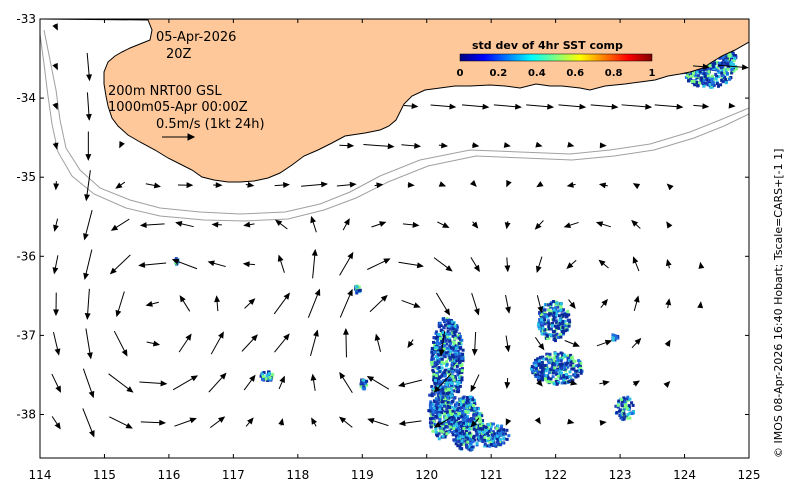 The image size is (791, 492). Describe the element at coordinates (26, 177) in the screenshot. I see `y-tick-label: -35` at that location.